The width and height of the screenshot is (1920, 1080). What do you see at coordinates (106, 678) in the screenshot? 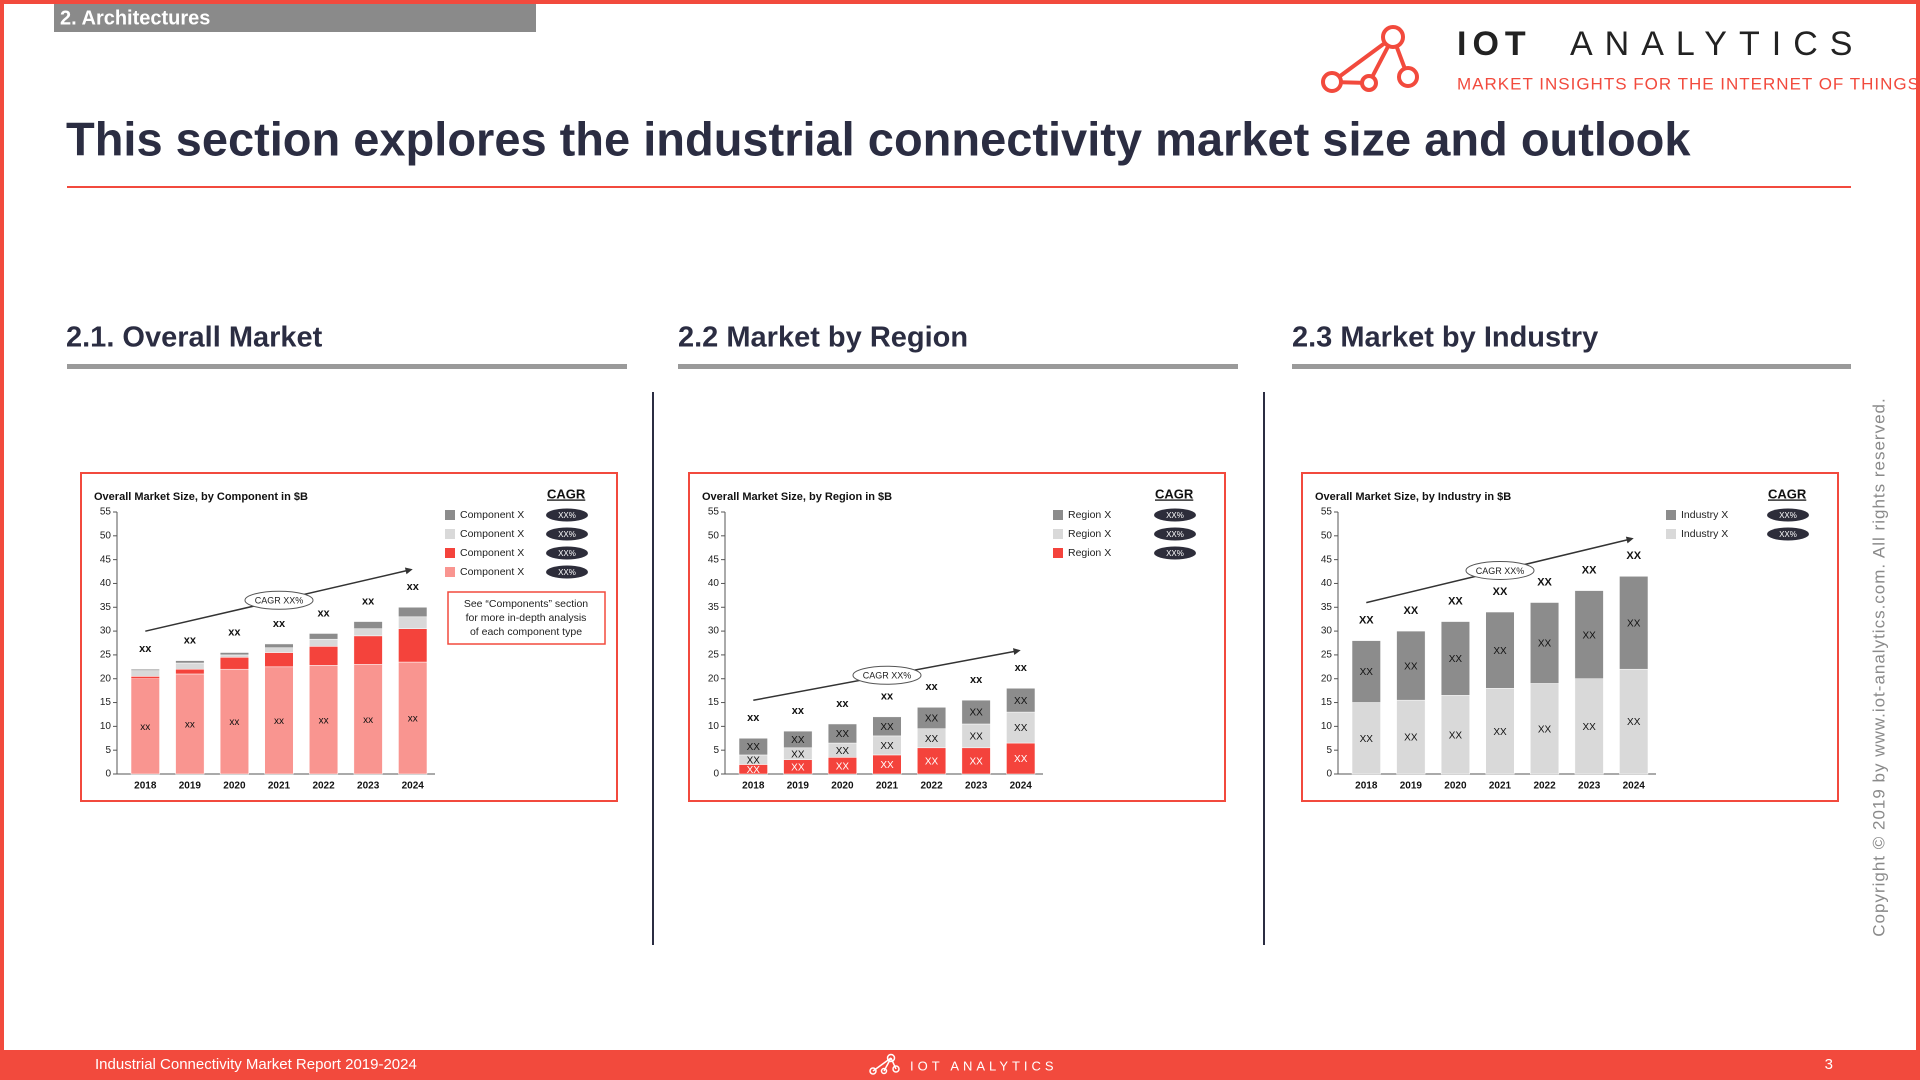
I see `y-tick-label: 20` at bounding box center [106, 678].